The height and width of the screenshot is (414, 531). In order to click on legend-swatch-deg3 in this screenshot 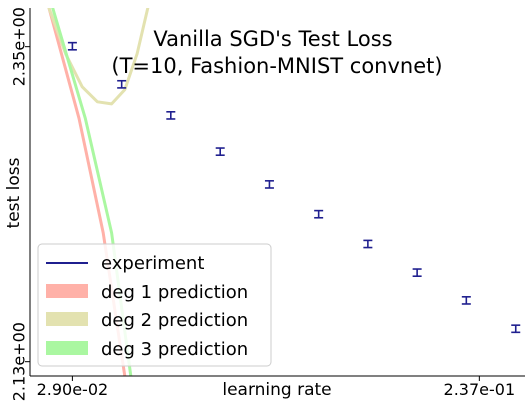, I will do `click(67, 348)`.